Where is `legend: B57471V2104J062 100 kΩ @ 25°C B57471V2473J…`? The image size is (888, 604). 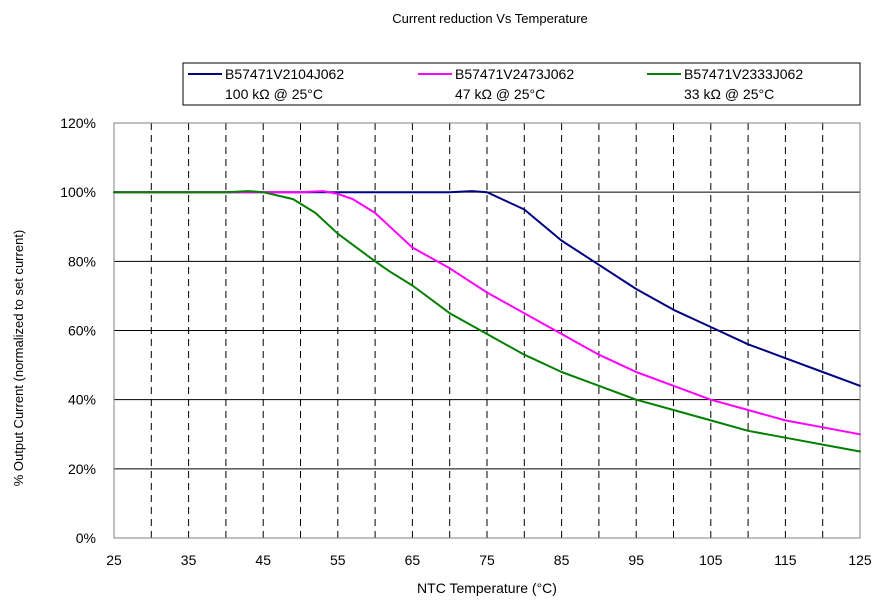 legend: B57471V2104J062 100 kΩ @ 25°C B57471V2473J… is located at coordinates (521, 84).